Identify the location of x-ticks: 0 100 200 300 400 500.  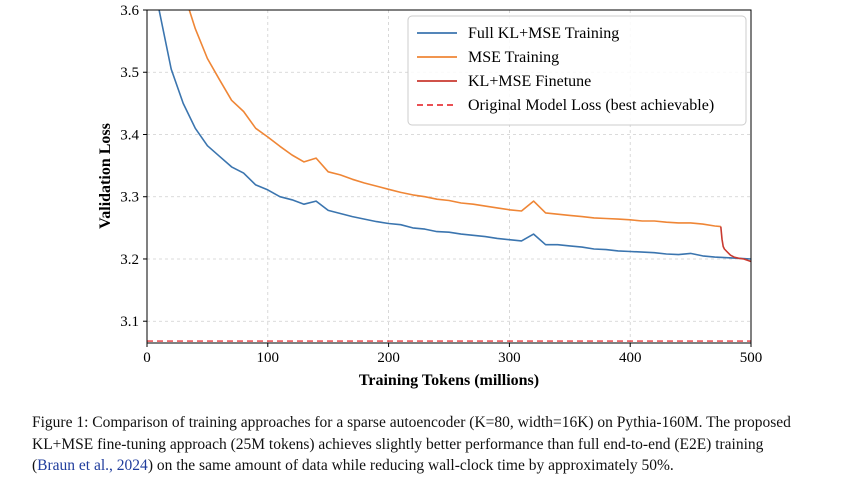
(452, 354).